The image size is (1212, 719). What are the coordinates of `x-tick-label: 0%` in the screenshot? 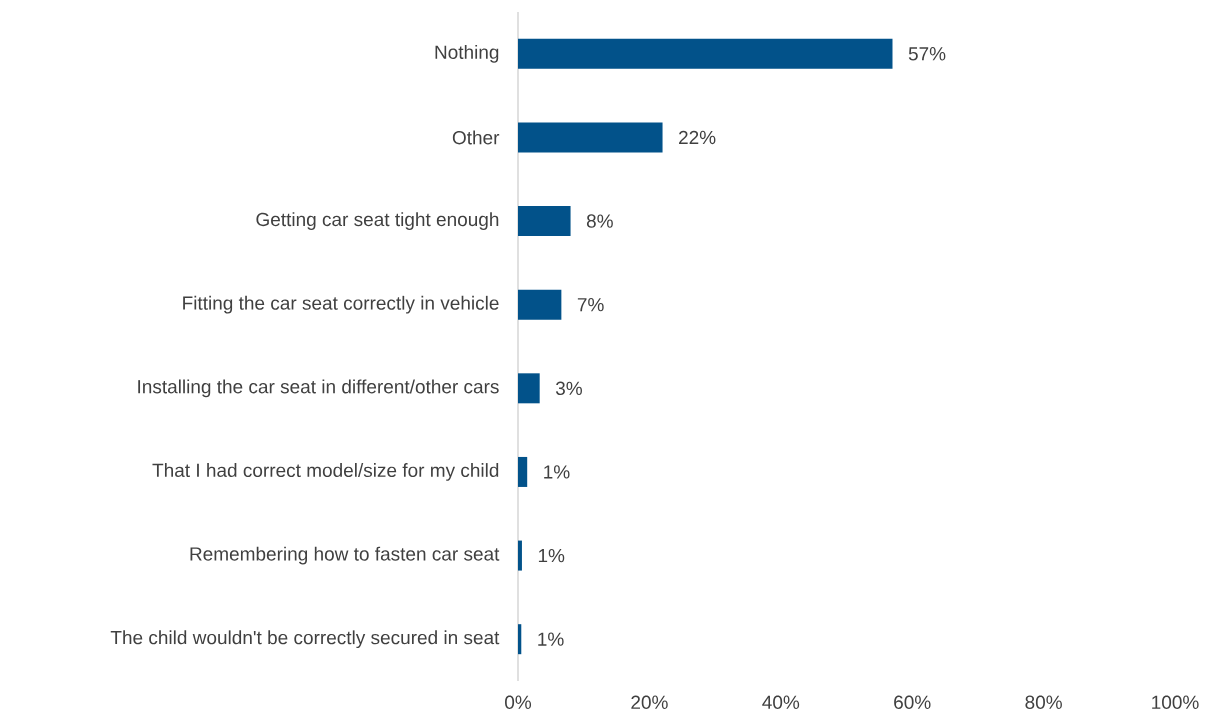 It's located at (518, 702).